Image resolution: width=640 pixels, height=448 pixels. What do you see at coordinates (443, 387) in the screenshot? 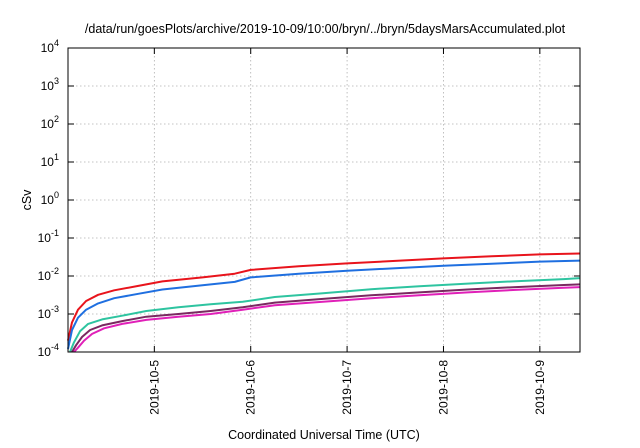
I see `x-tick-label: 2019-10-8` at bounding box center [443, 387].